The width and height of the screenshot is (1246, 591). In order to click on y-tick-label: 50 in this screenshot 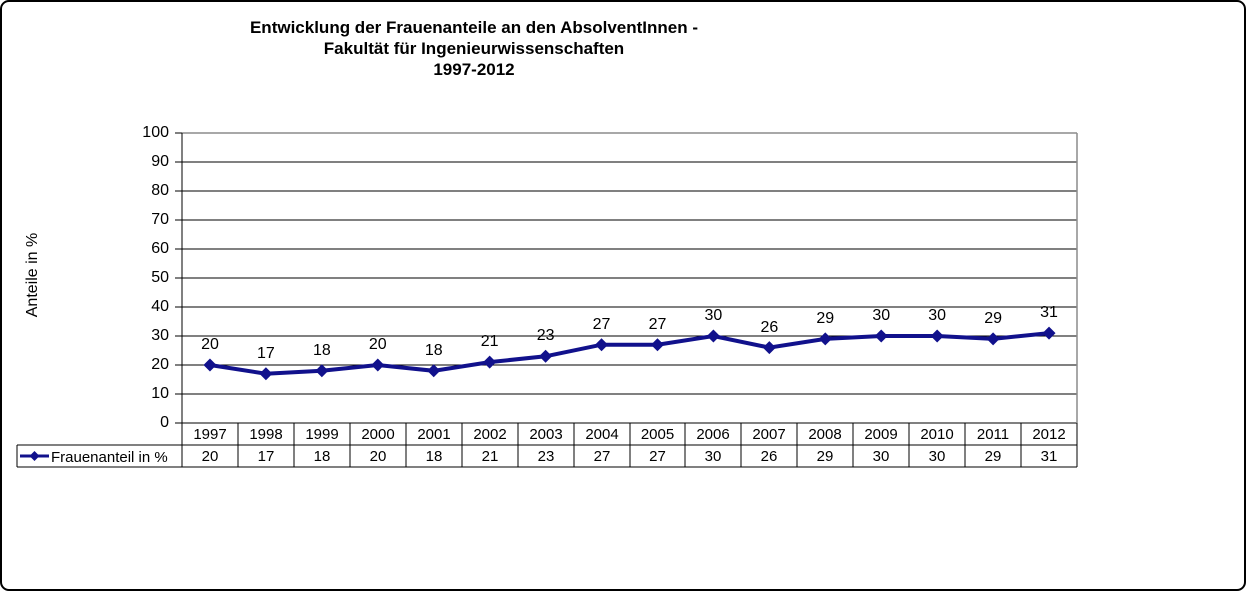, I will do `click(160, 277)`.